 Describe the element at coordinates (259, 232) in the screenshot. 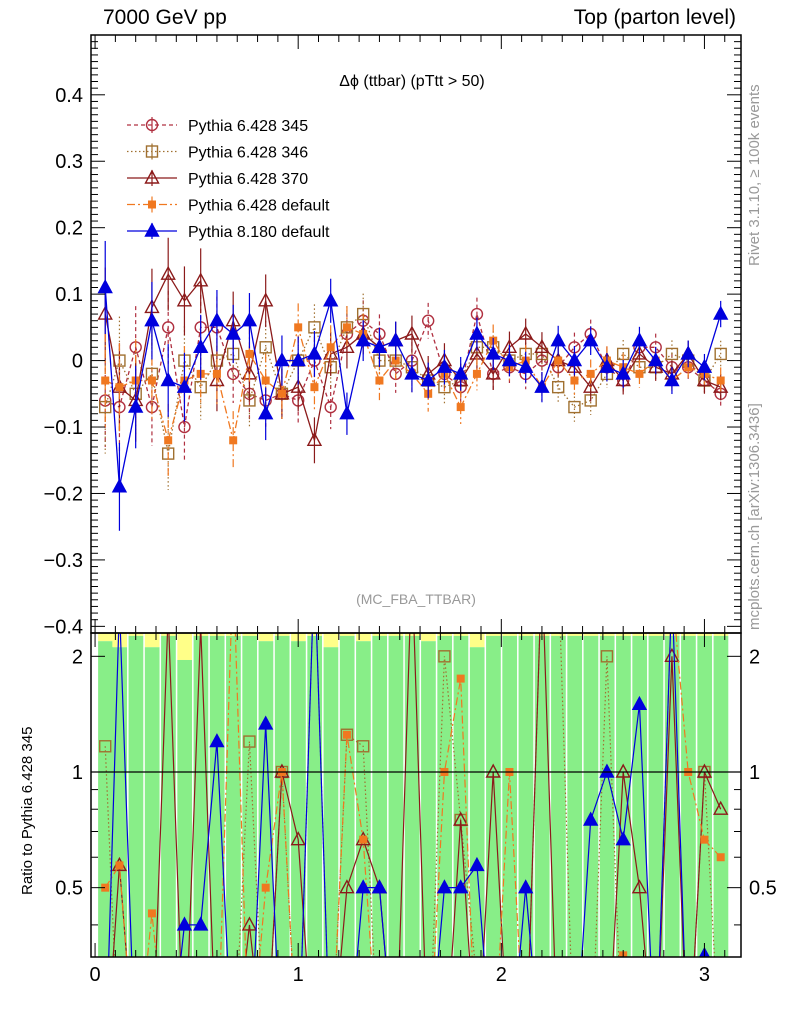

I see `legend-label: Pythia 8.180 default` at that location.